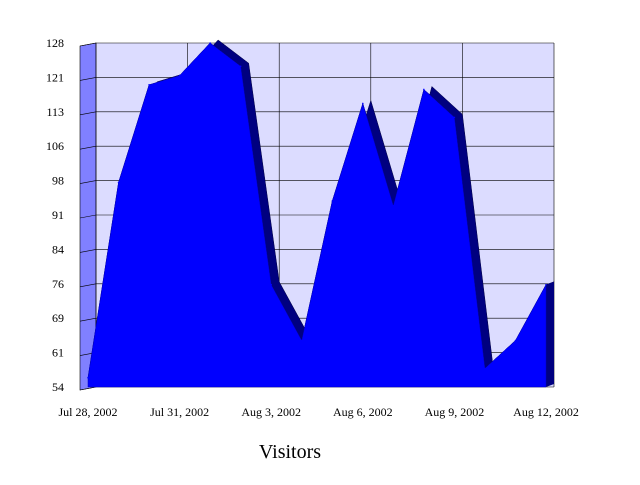 Image resolution: width=640 pixels, height=485 pixels. I want to click on x-tick-label: Aug 3, 2002, so click(271, 412).